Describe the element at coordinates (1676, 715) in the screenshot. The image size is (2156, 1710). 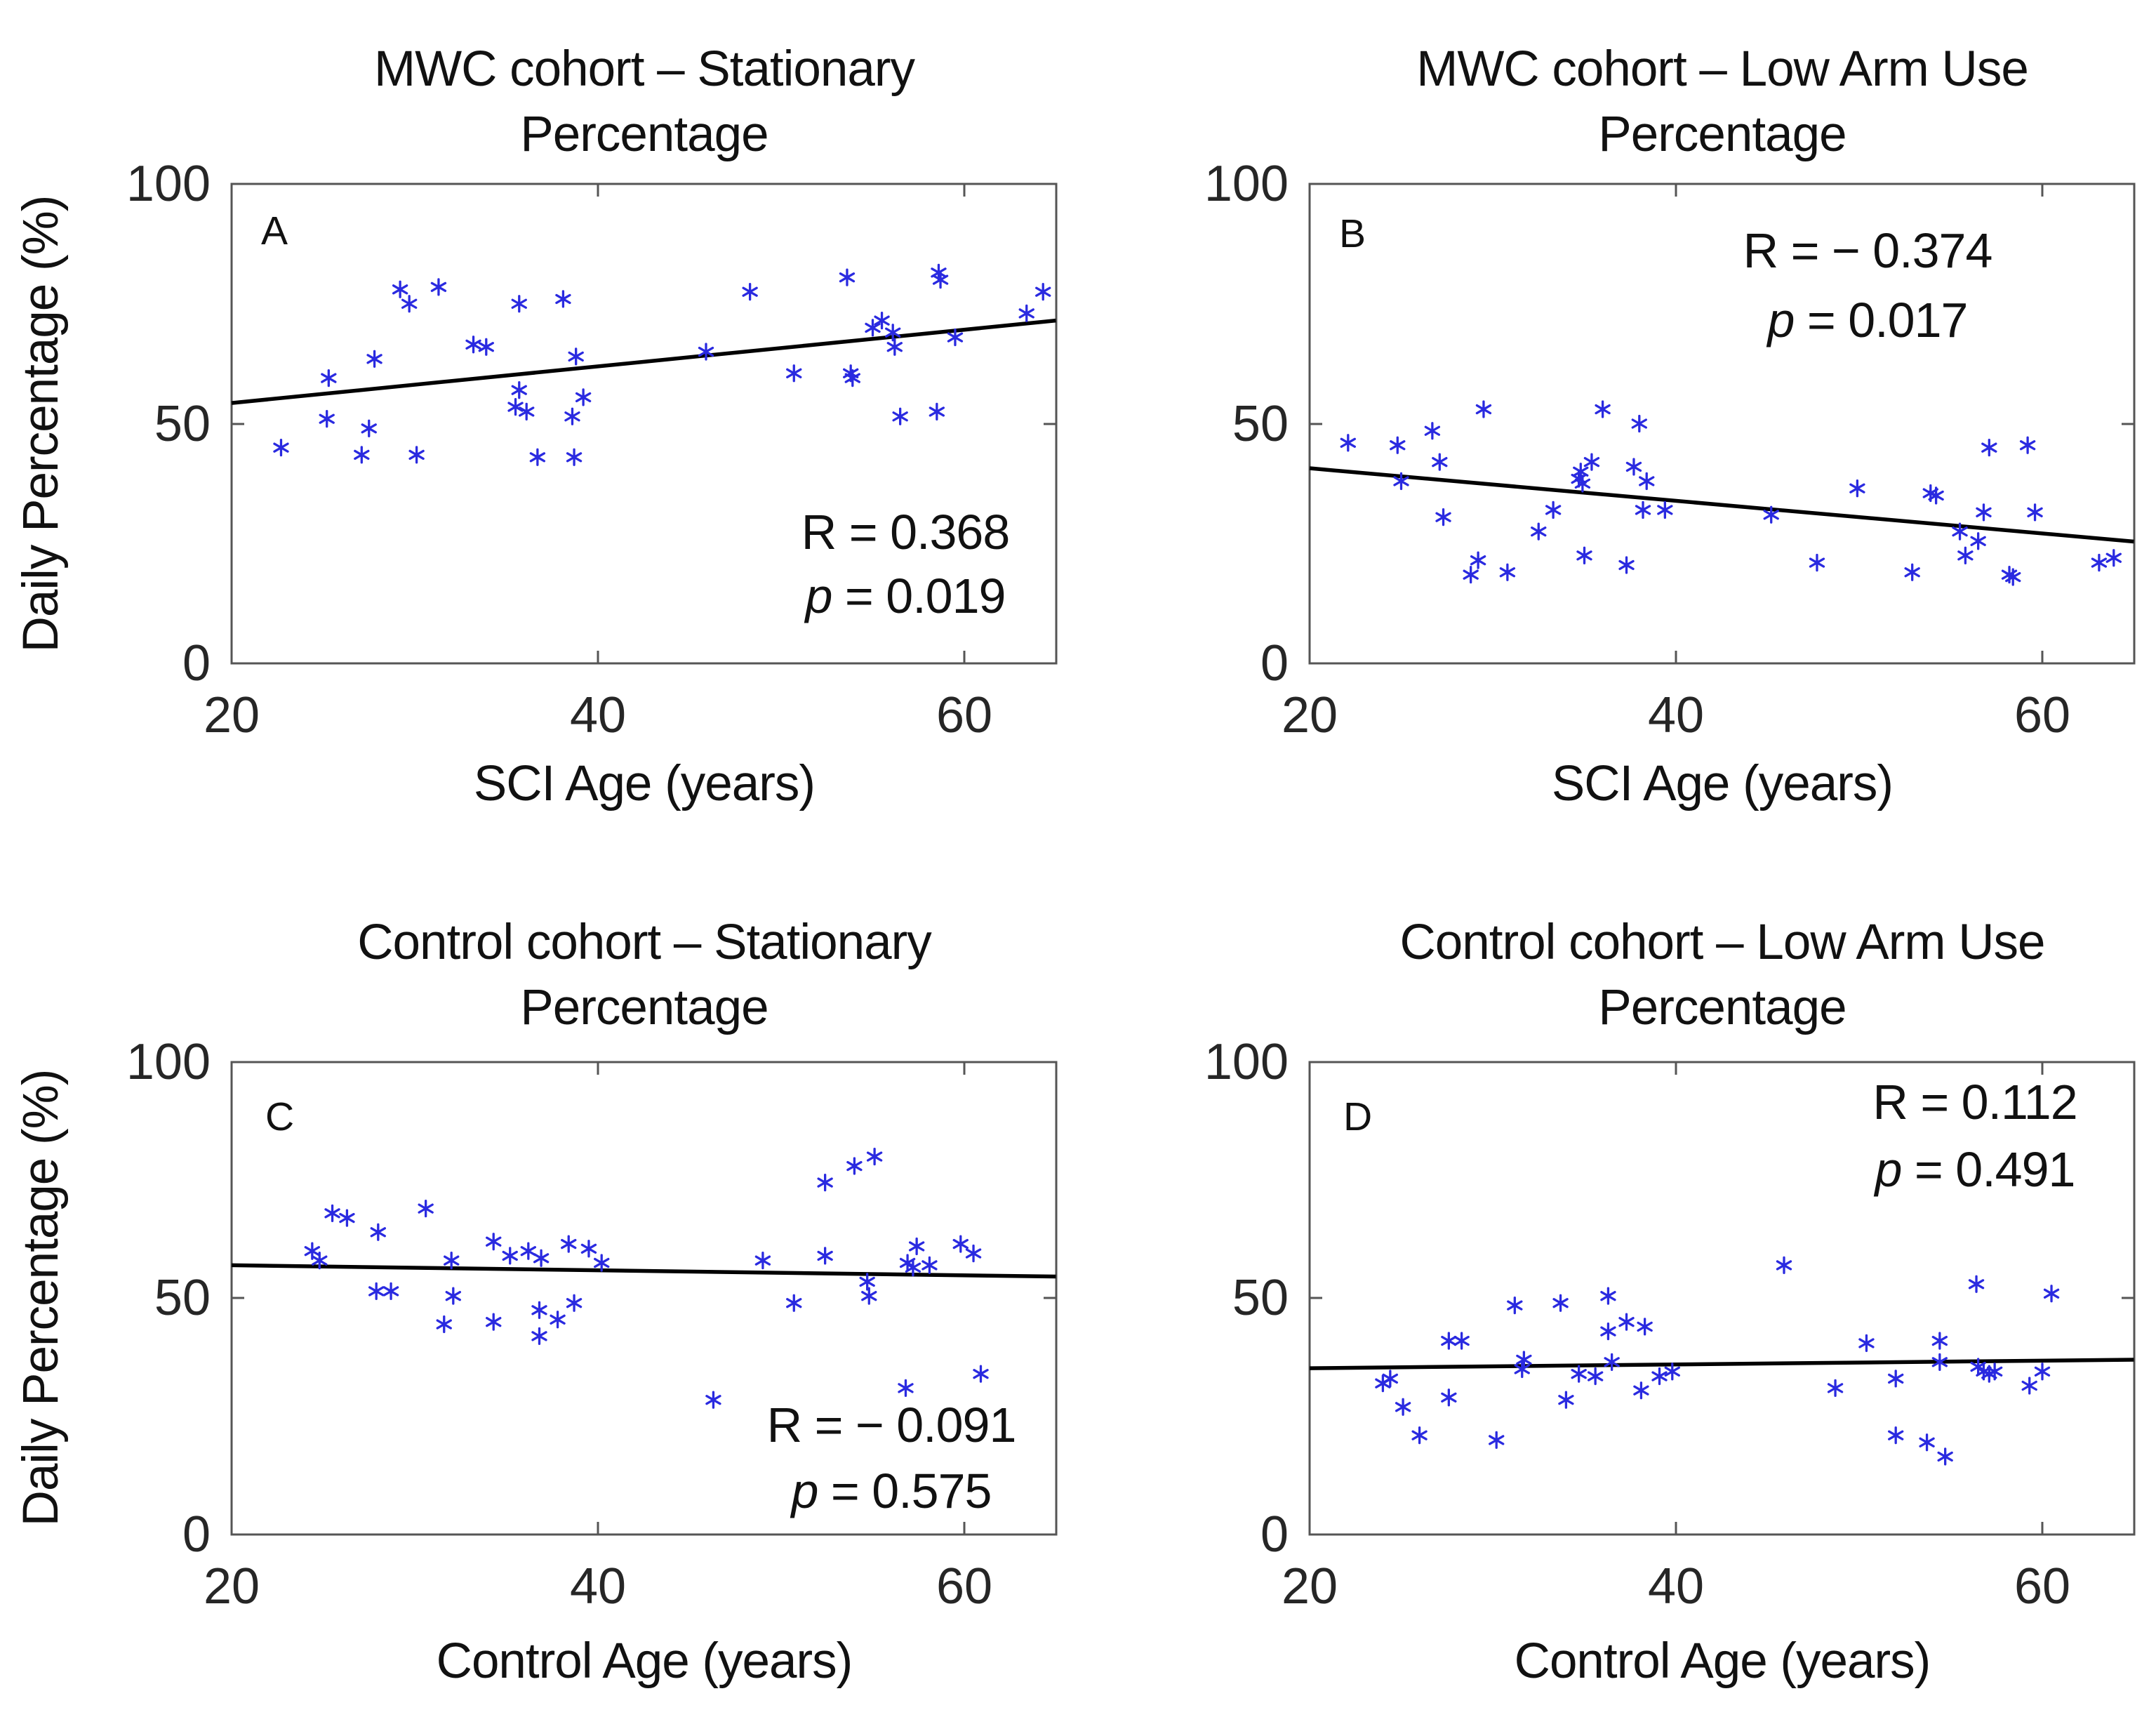
I see `panel-b-xtick-40: 40` at that location.